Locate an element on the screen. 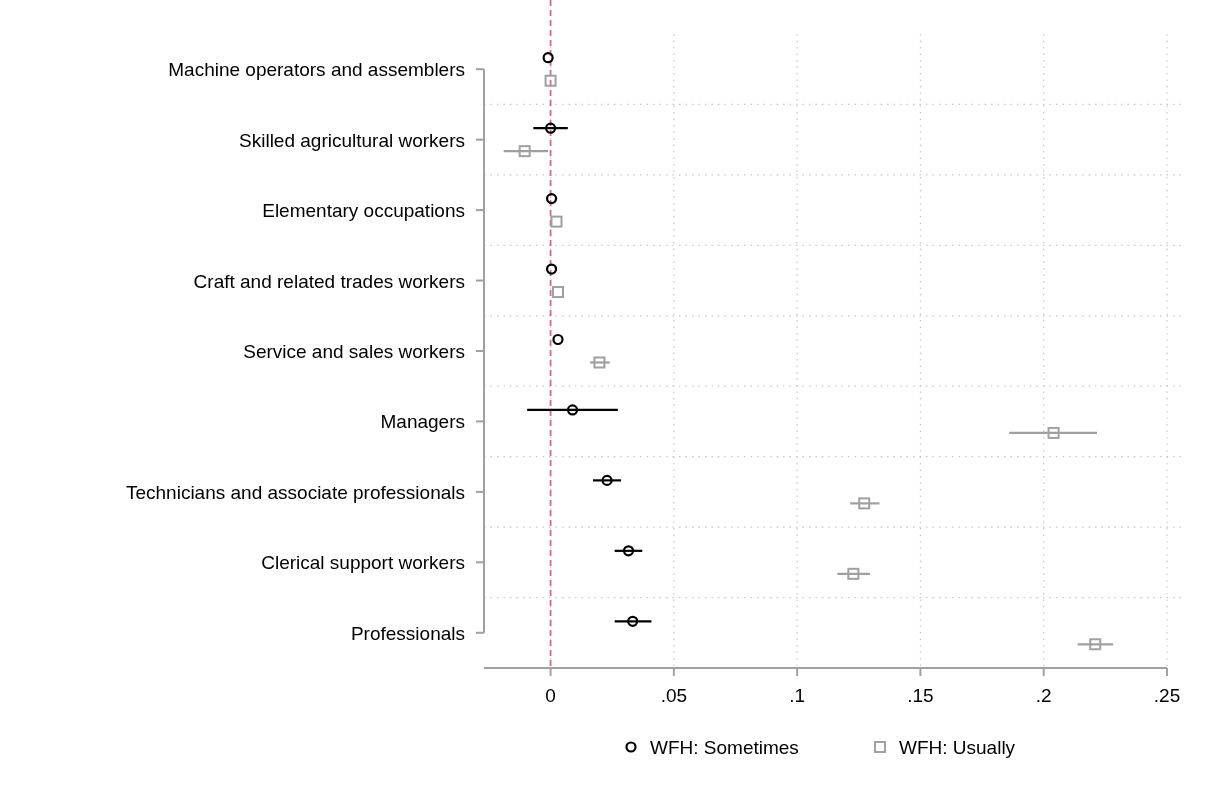 This screenshot has width=1208, height=805. x-tick-label: .1 is located at coordinates (797, 695).